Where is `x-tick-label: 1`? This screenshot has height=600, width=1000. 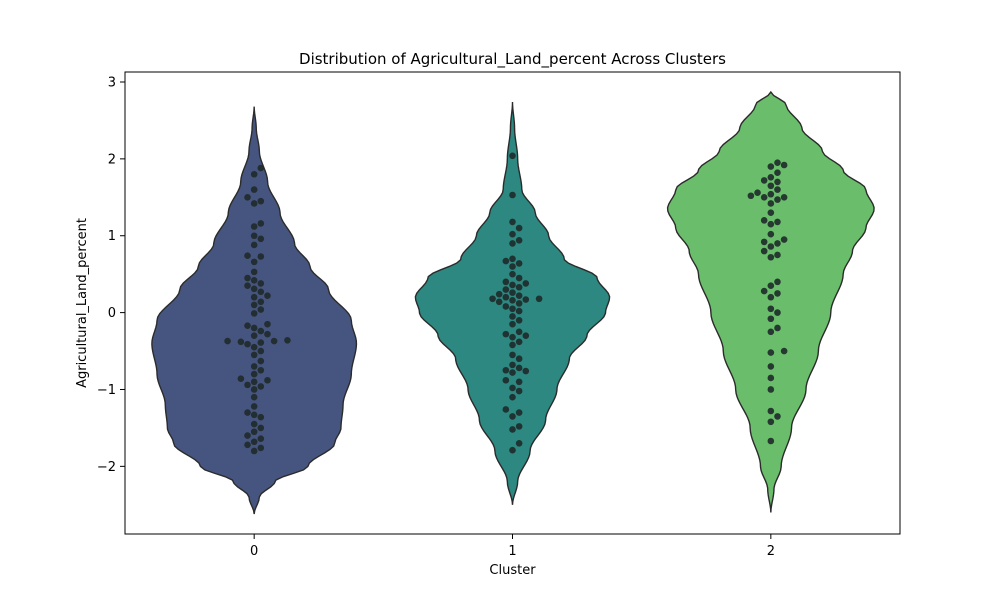
x-tick-label: 1 is located at coordinates (512, 551).